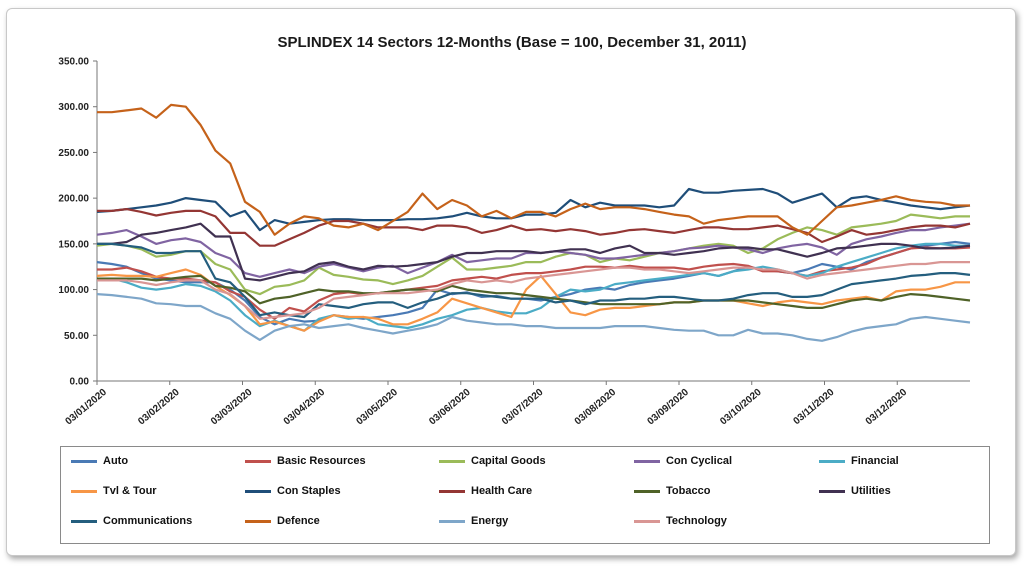  What do you see at coordinates (887, 407) in the screenshot?
I see `x-tick-label: 03/12/2020` at bounding box center [887, 407].